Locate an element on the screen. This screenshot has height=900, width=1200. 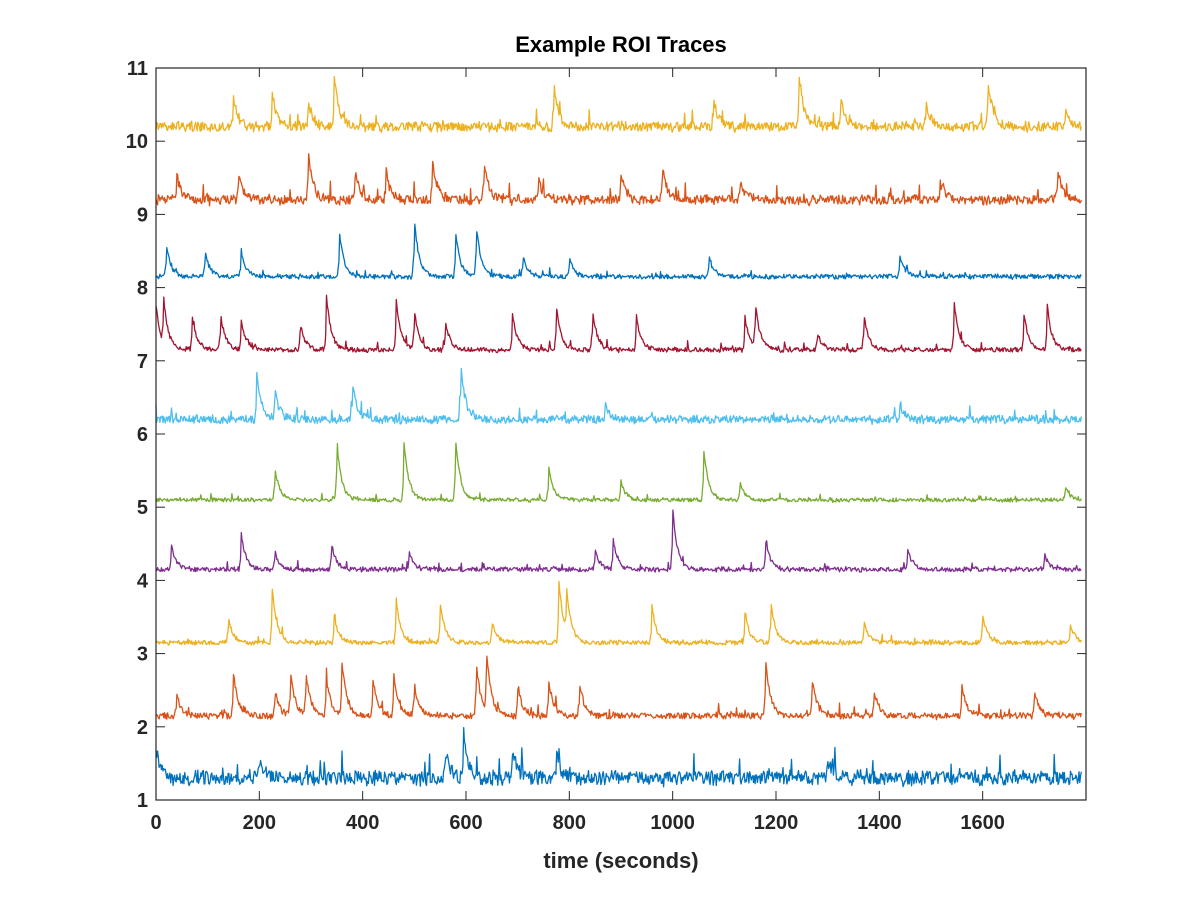
y-tick-label: 8 is located at coordinates (142, 289).